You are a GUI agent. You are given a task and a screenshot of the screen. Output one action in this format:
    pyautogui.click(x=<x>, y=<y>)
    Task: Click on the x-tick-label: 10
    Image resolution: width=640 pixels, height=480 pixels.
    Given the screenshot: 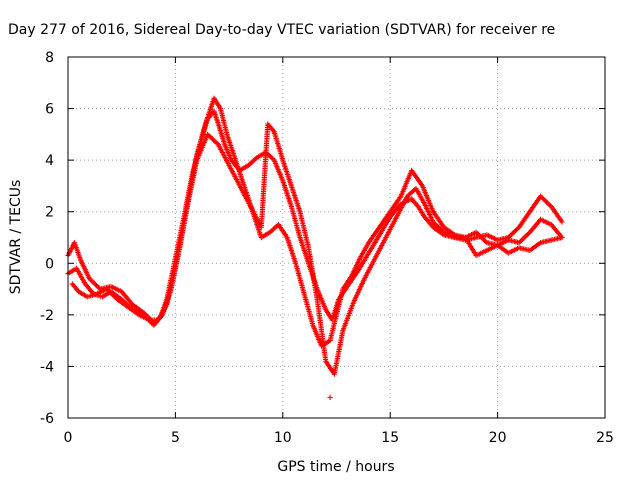 What is the action you would take?
    pyautogui.click(x=283, y=438)
    